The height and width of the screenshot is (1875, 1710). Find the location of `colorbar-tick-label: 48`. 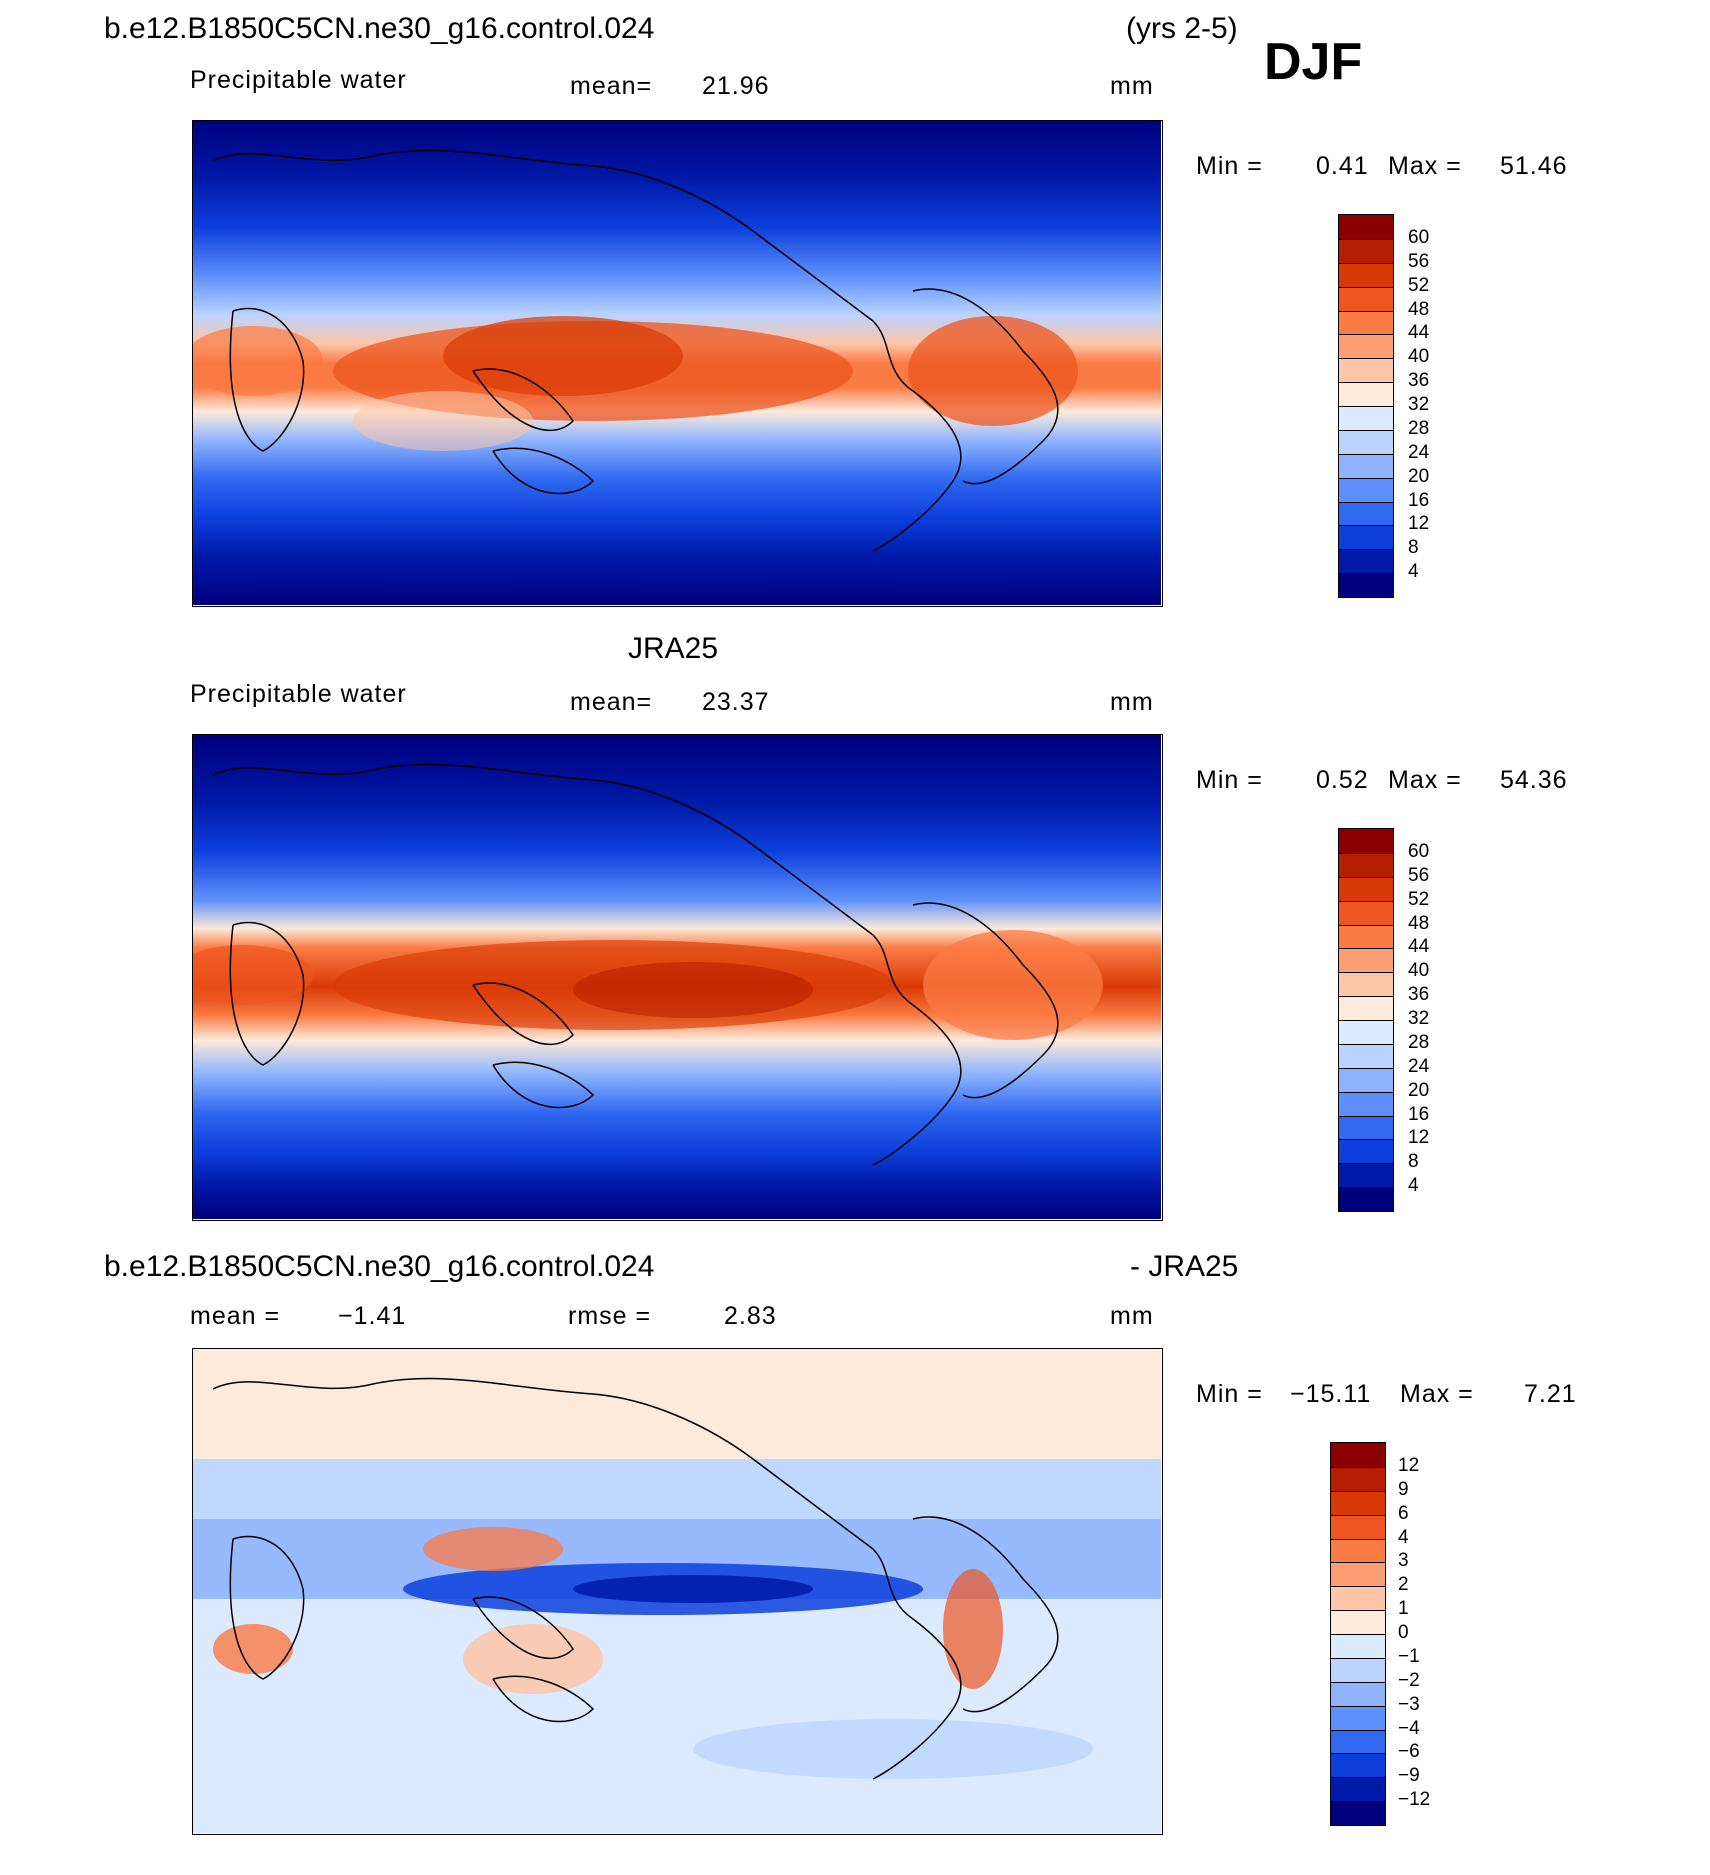

colorbar-tick-label: 48 is located at coordinates (1419, 923).